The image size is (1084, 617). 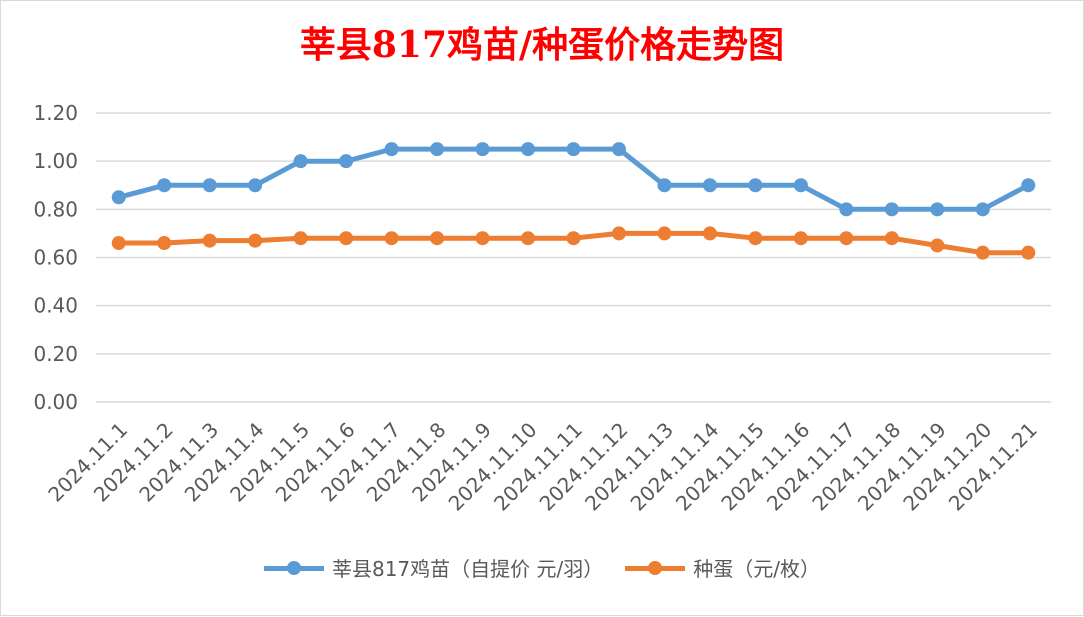 I want to click on legend: 莘县817鸡苗（自提价 元/羽） 种蛋（元/枚）, so click(x=542, y=567).